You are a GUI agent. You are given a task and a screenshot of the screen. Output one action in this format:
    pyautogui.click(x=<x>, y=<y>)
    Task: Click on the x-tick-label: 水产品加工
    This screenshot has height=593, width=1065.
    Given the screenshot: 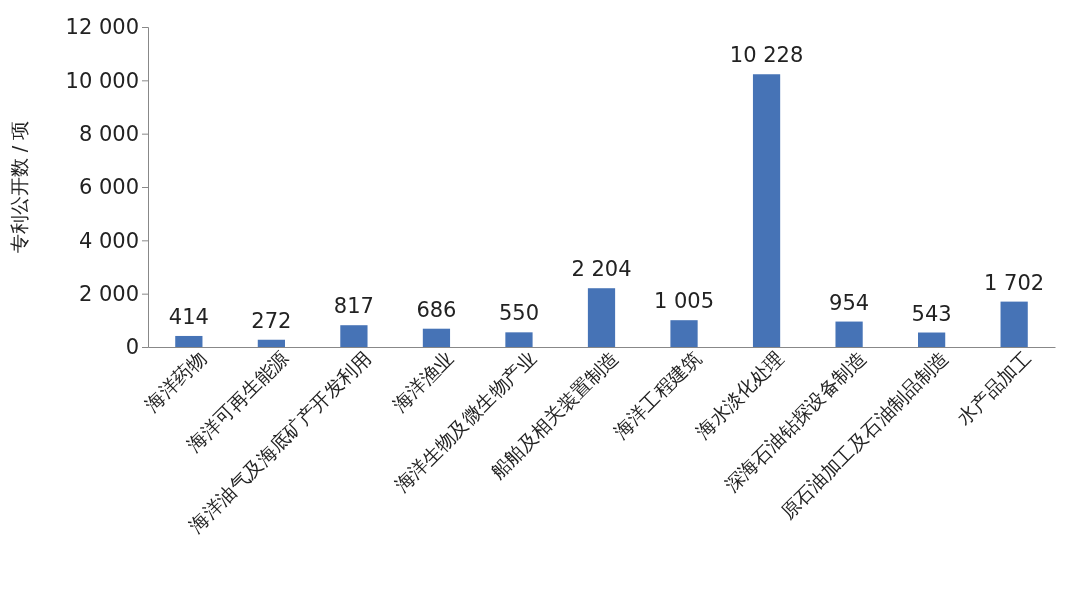 What is the action you would take?
    pyautogui.click(x=994, y=388)
    